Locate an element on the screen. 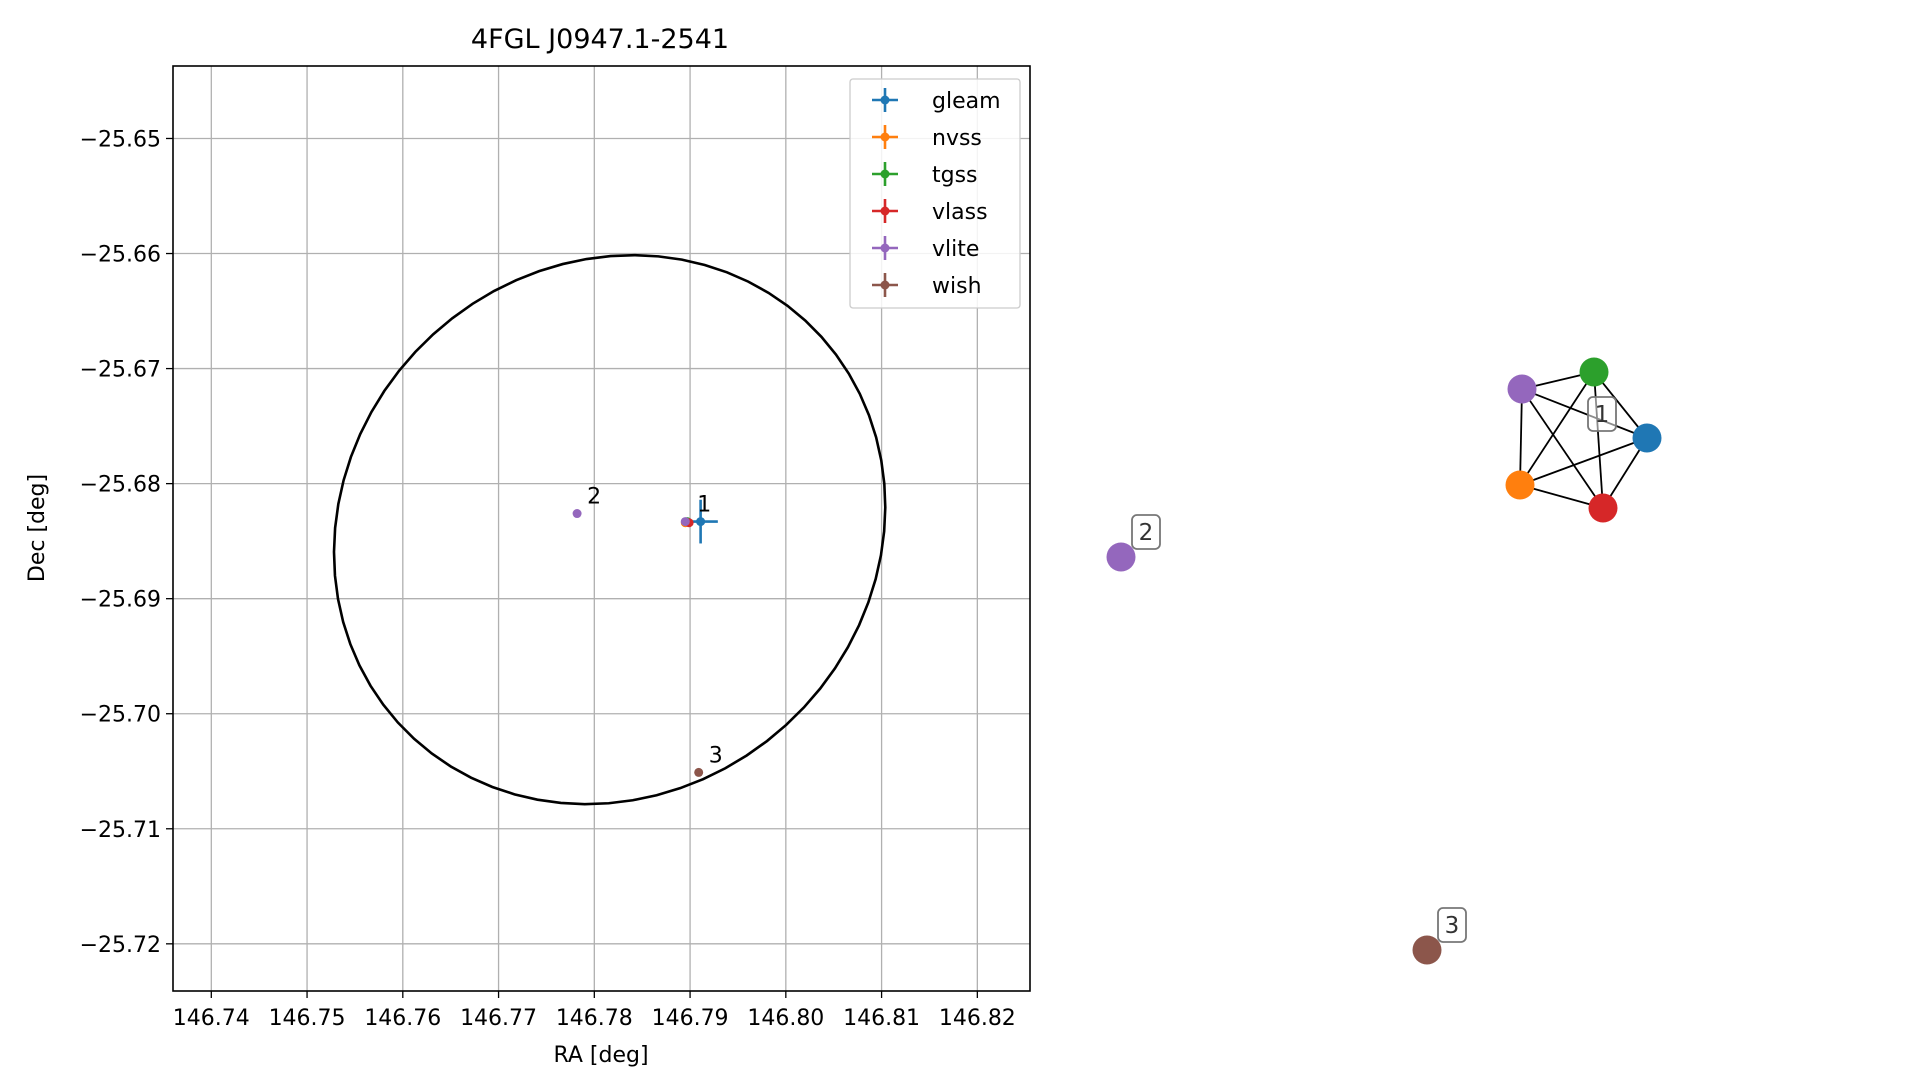  network-group-labels: 1 2 3 is located at coordinates (1374, 669).